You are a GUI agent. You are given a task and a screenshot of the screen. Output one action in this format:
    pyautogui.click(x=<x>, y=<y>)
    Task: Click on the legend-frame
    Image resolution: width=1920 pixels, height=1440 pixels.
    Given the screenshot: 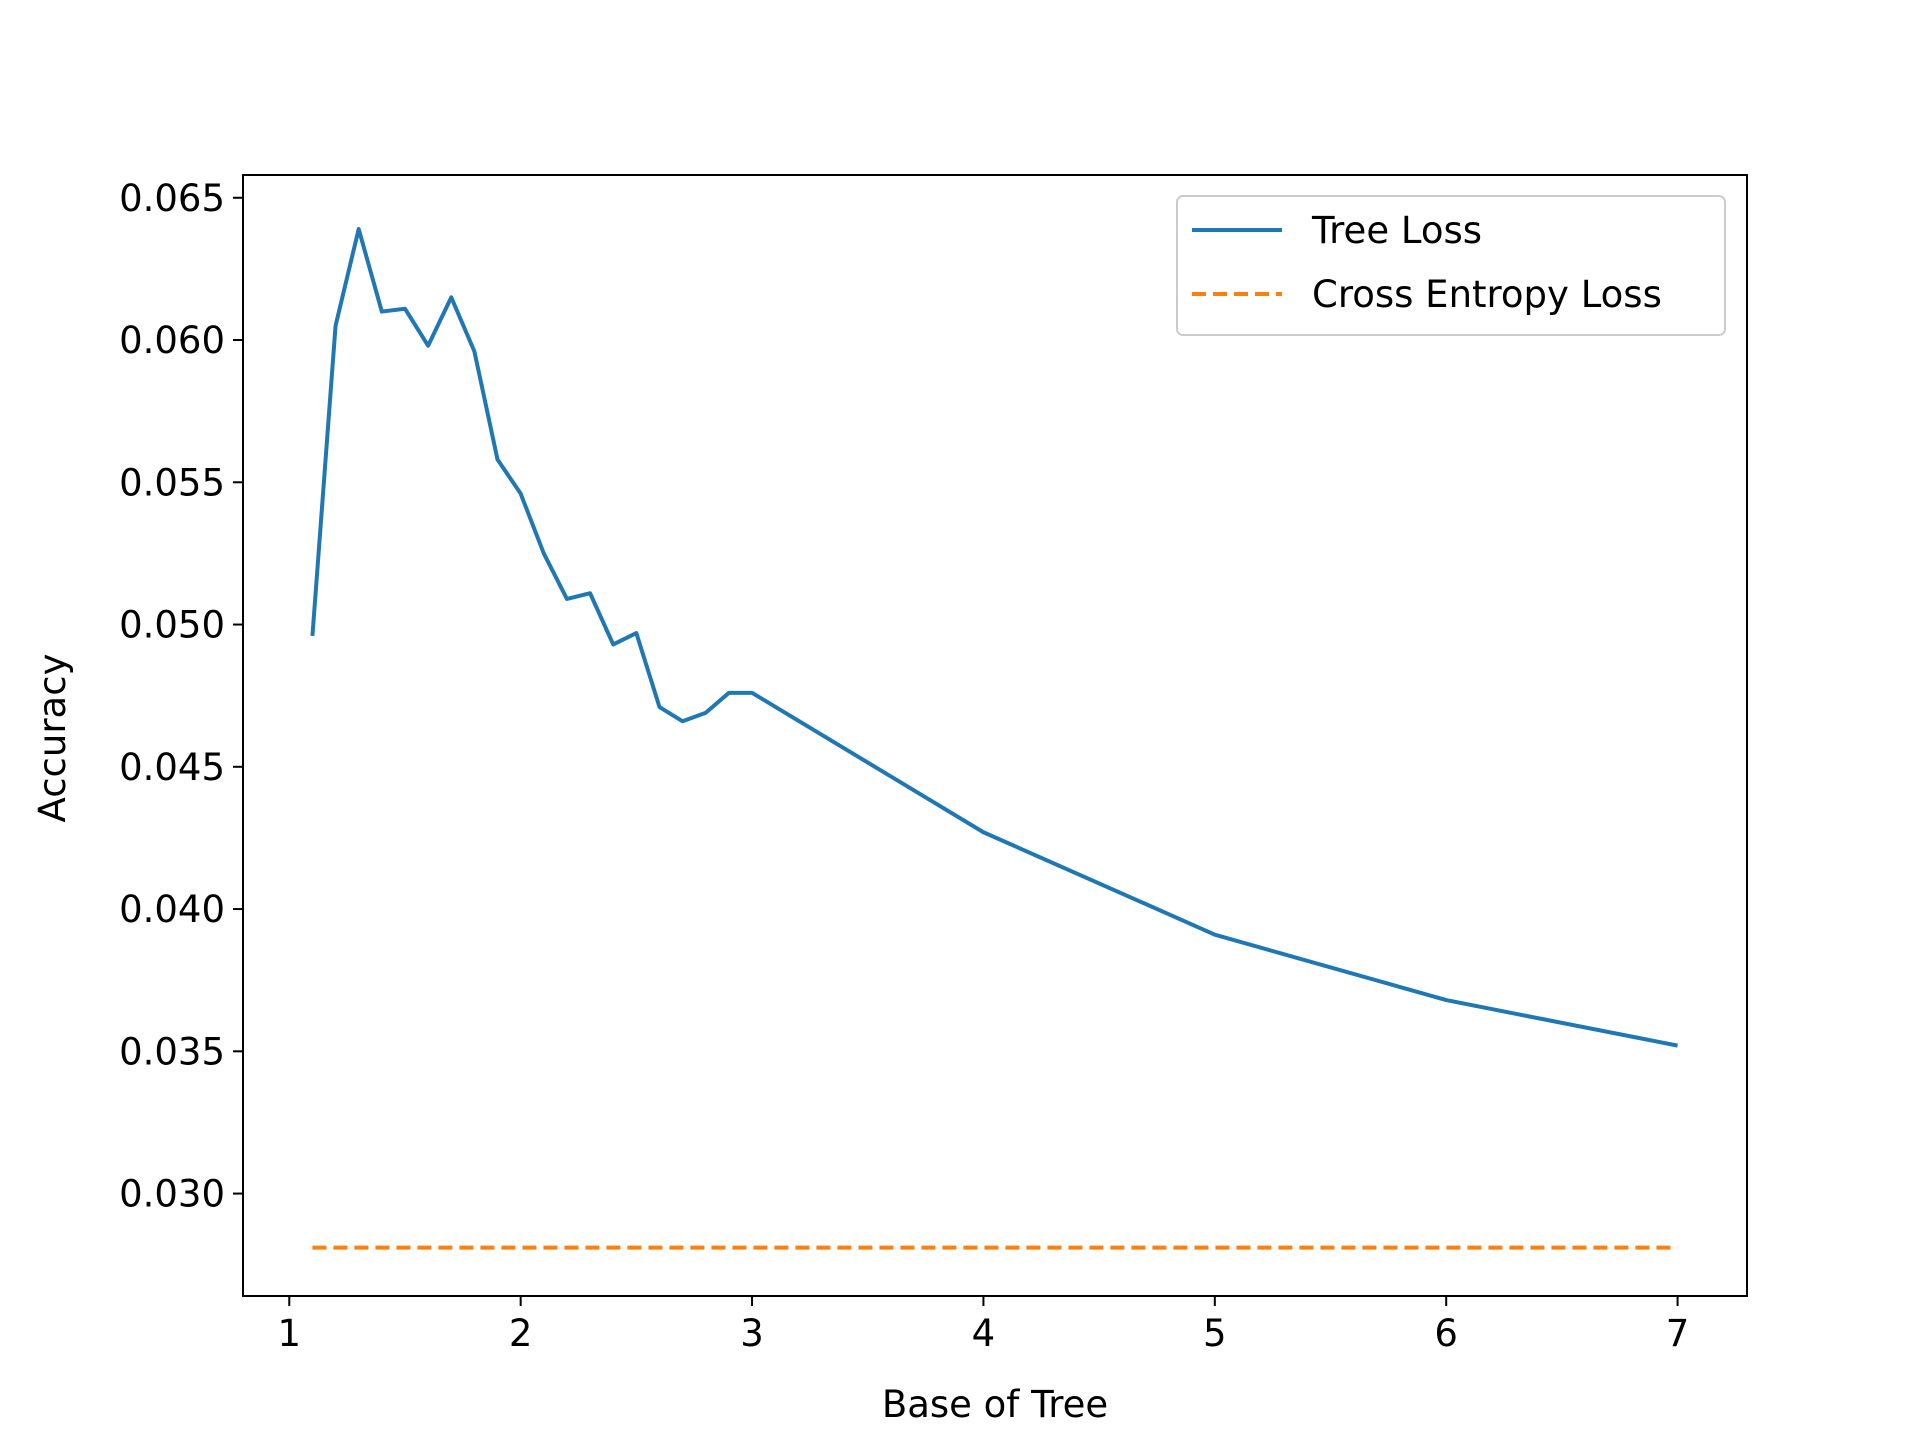 What is the action you would take?
    pyautogui.click(x=1451, y=265)
    